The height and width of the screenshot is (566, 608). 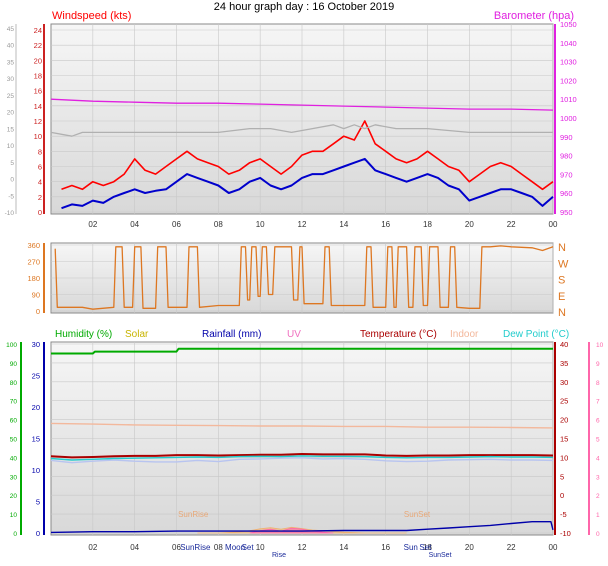 I want to click on rain-tick-label: 20, so click(x=36, y=407).